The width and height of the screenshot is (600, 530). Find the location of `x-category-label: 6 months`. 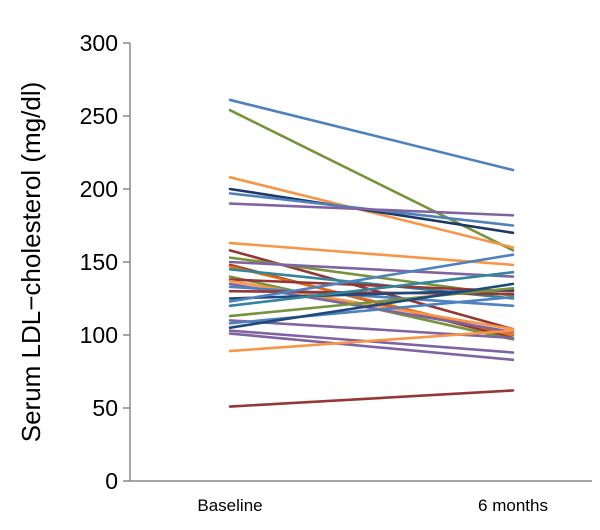

x-category-label: 6 months is located at coordinates (513, 505).